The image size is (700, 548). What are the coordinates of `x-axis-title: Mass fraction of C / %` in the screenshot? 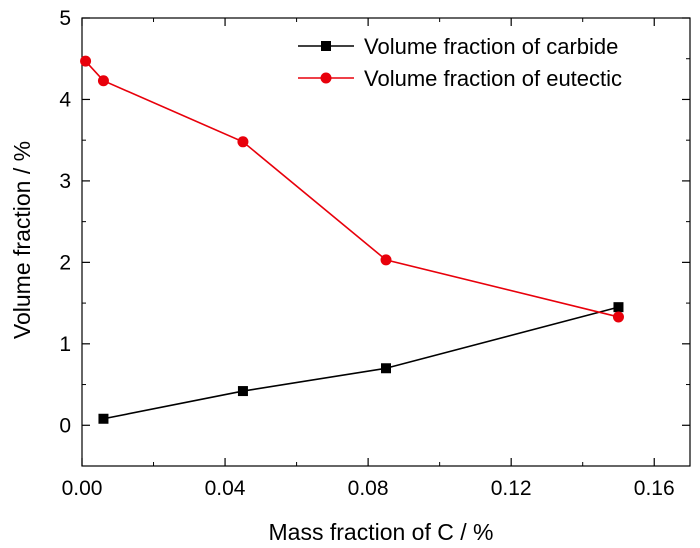 It's located at (381, 532).